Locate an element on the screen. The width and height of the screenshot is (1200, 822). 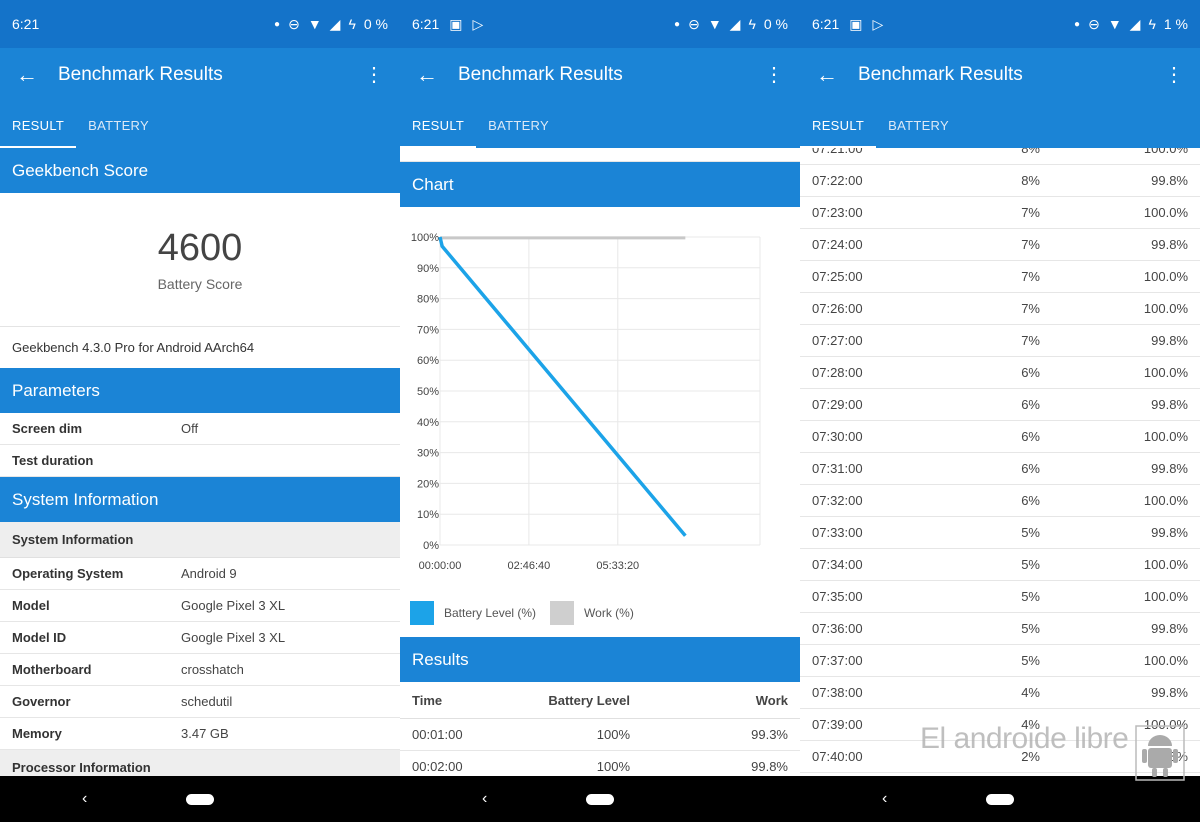
cell-time: 07:33:00 is located at coordinates (837, 532).